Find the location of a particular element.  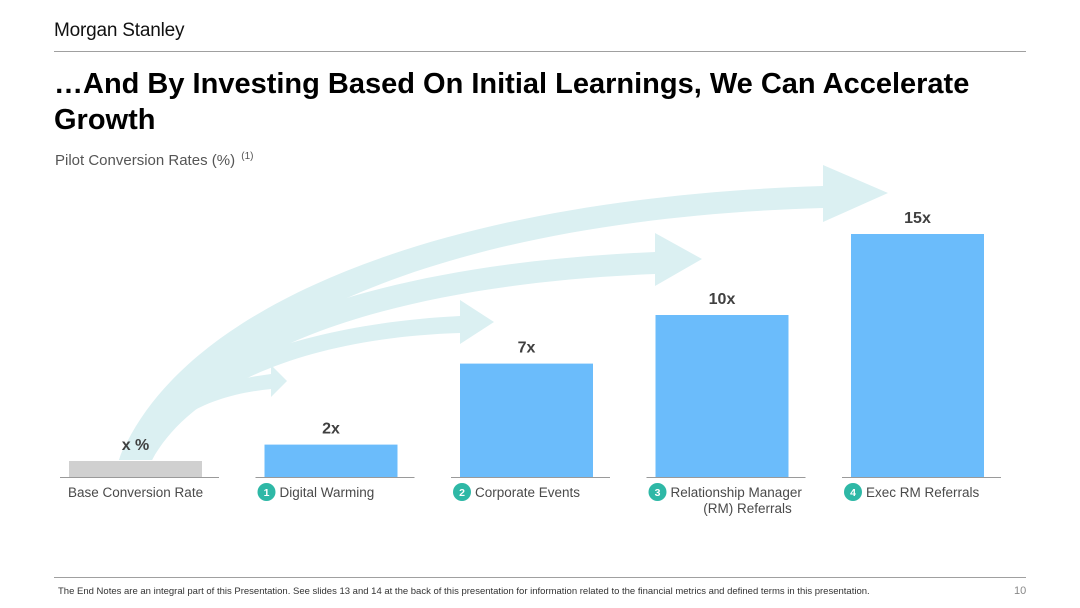

top-divider is located at coordinates (540, 51).